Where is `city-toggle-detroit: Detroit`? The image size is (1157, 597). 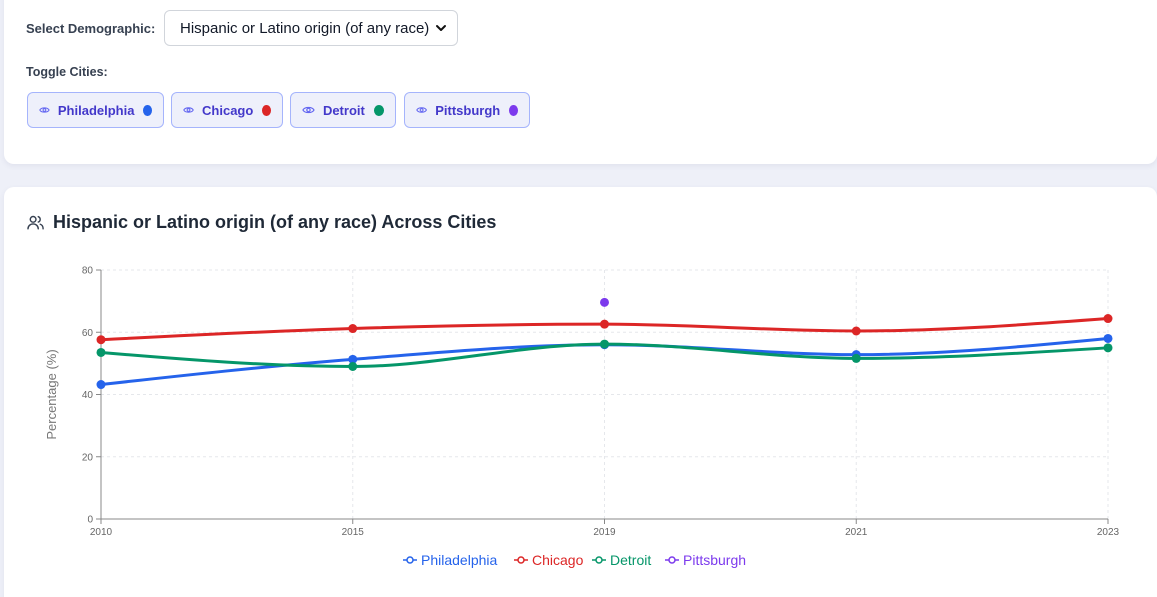 city-toggle-detroit: Detroit is located at coordinates (343, 110).